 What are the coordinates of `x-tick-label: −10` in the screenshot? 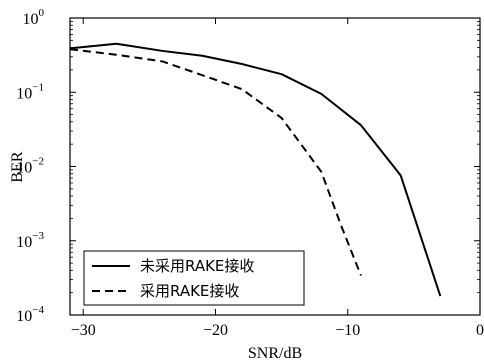 It's located at (347, 330).